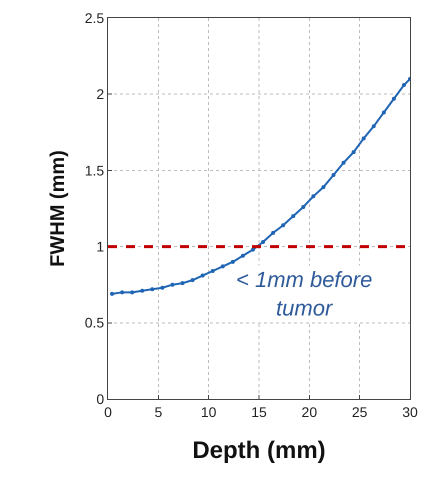 The image size is (428, 489). Describe the element at coordinates (360, 412) in the screenshot. I see `x-tick-label: 25` at that location.